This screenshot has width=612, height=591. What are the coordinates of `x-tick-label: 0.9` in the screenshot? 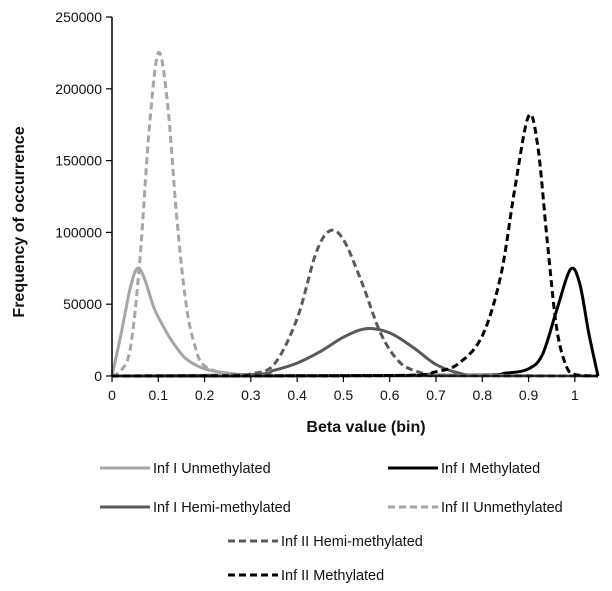 It's located at (529, 395).